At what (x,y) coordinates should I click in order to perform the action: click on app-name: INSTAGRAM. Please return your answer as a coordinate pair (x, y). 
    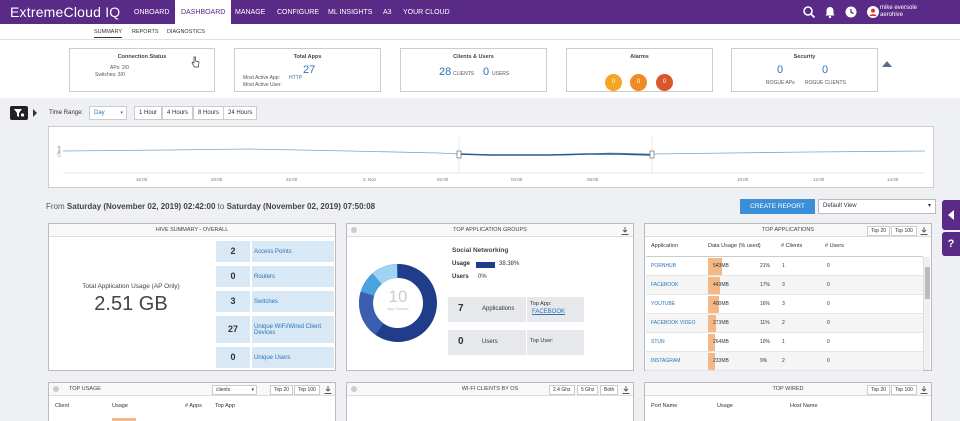
    Looking at the image, I should click on (666, 361).